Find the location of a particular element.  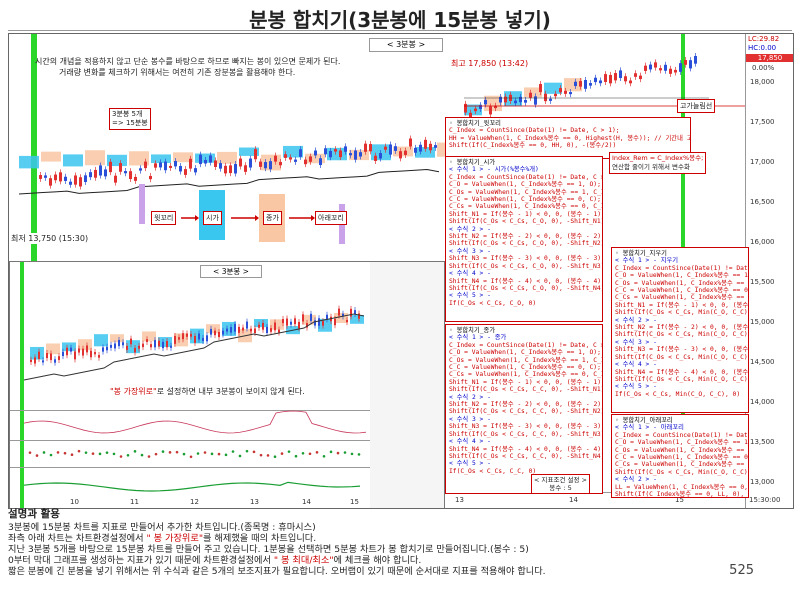

explain-line4-suffix: 에 체크를 해야 합니다. is located at coordinates (377, 560).